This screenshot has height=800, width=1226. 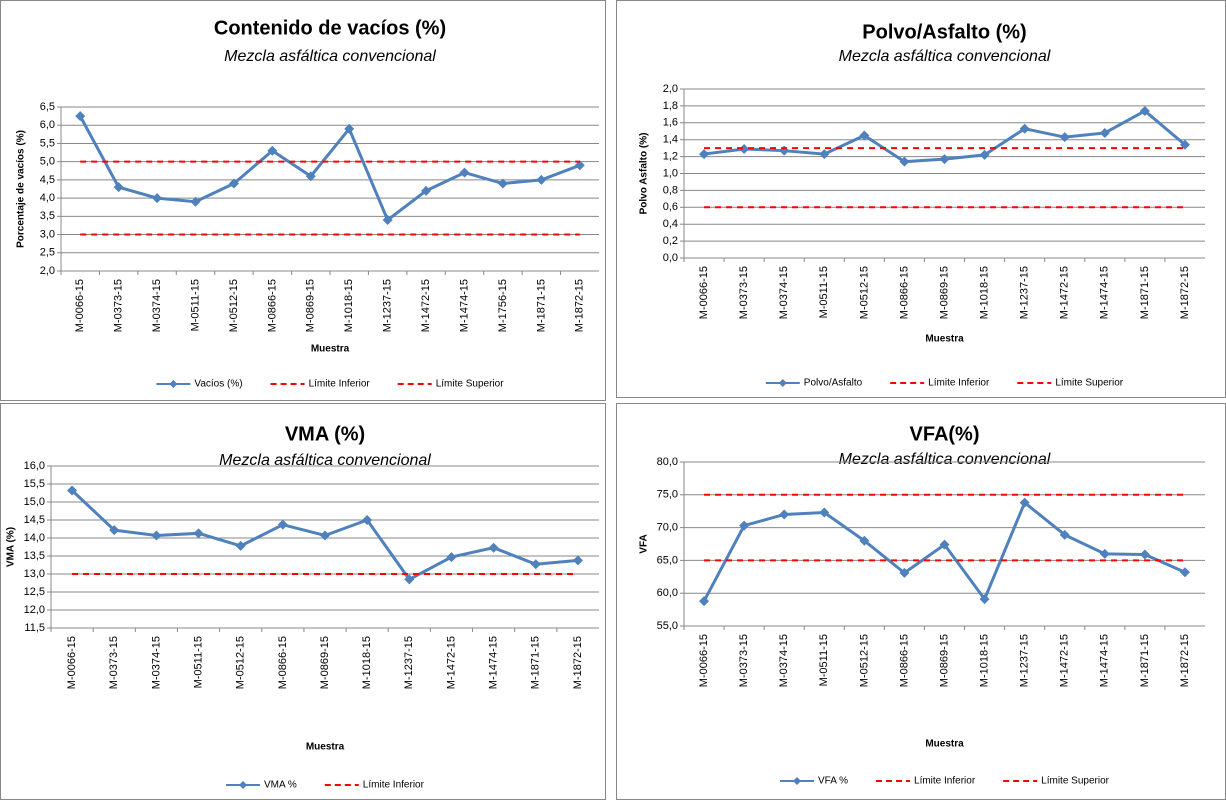 I want to click on y-tick-label: 14,0, so click(x=34, y=538).